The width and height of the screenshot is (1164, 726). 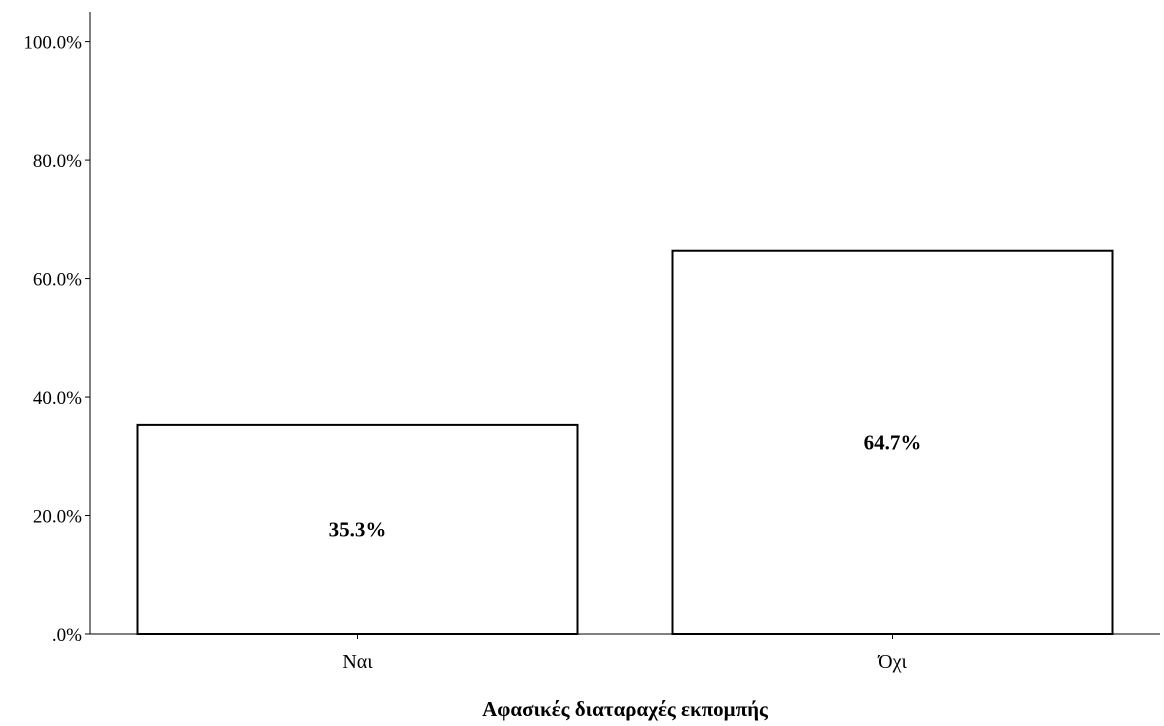 What do you see at coordinates (57, 161) in the screenshot?
I see `y-tick-label: 80.0%` at bounding box center [57, 161].